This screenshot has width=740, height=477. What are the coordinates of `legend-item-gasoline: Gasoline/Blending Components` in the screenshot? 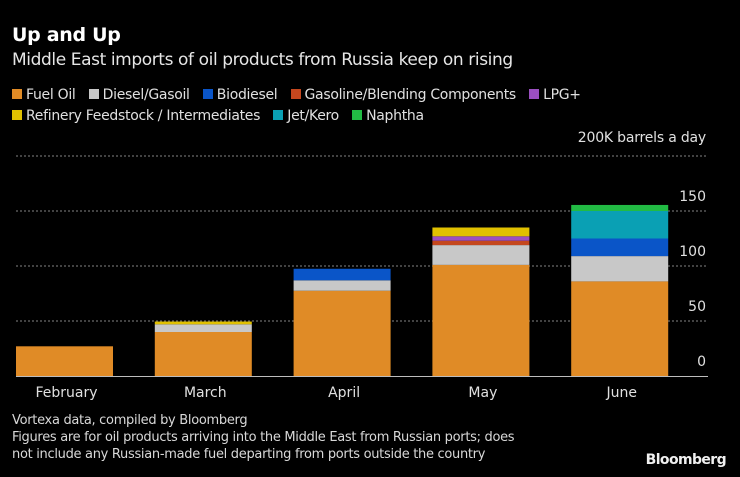 It's located at (403, 95).